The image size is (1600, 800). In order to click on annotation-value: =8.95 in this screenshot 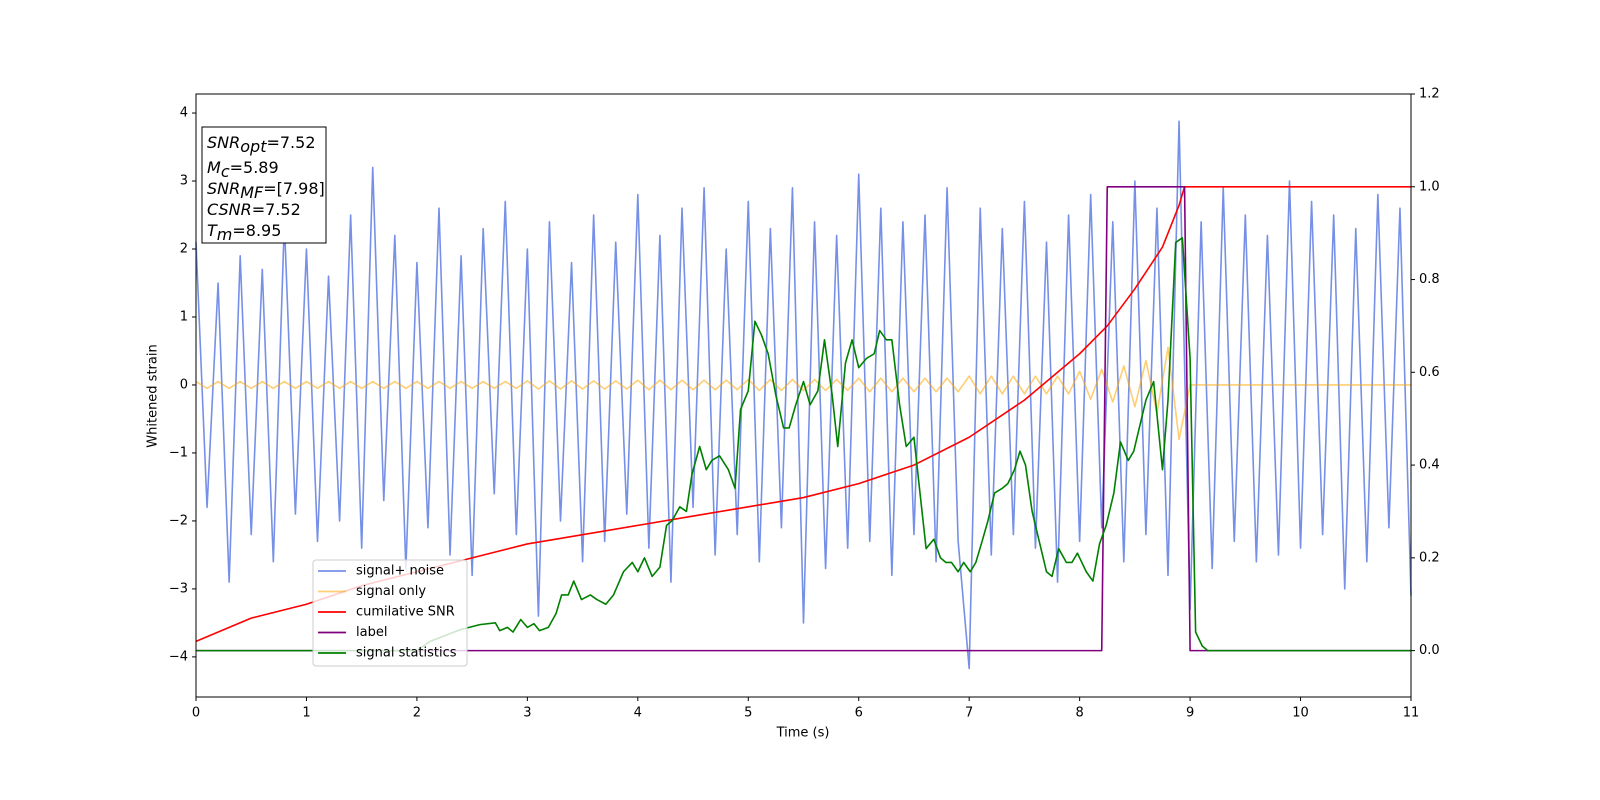, I will do `click(256, 230)`.